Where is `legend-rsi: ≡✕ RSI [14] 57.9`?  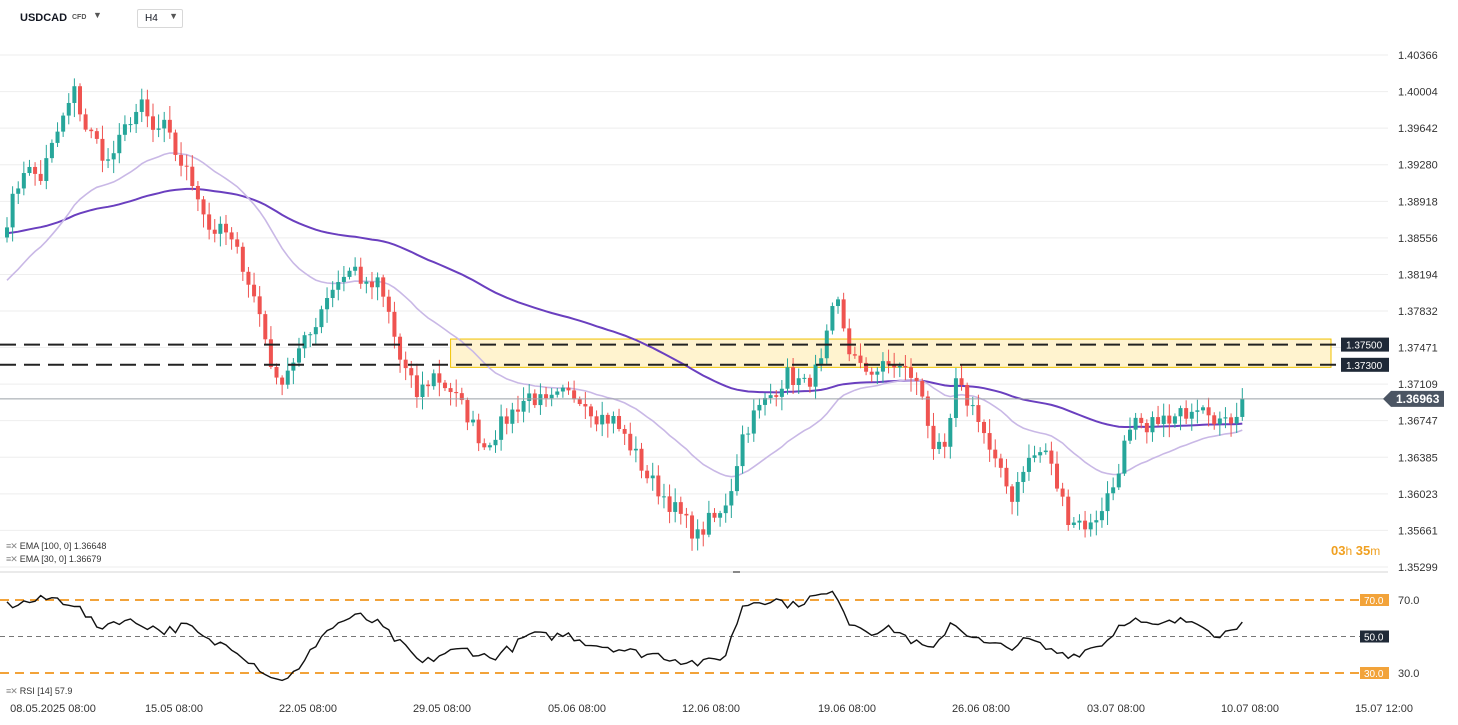
legend-rsi: ≡✕ RSI [14] 57.9 is located at coordinates (39, 691).